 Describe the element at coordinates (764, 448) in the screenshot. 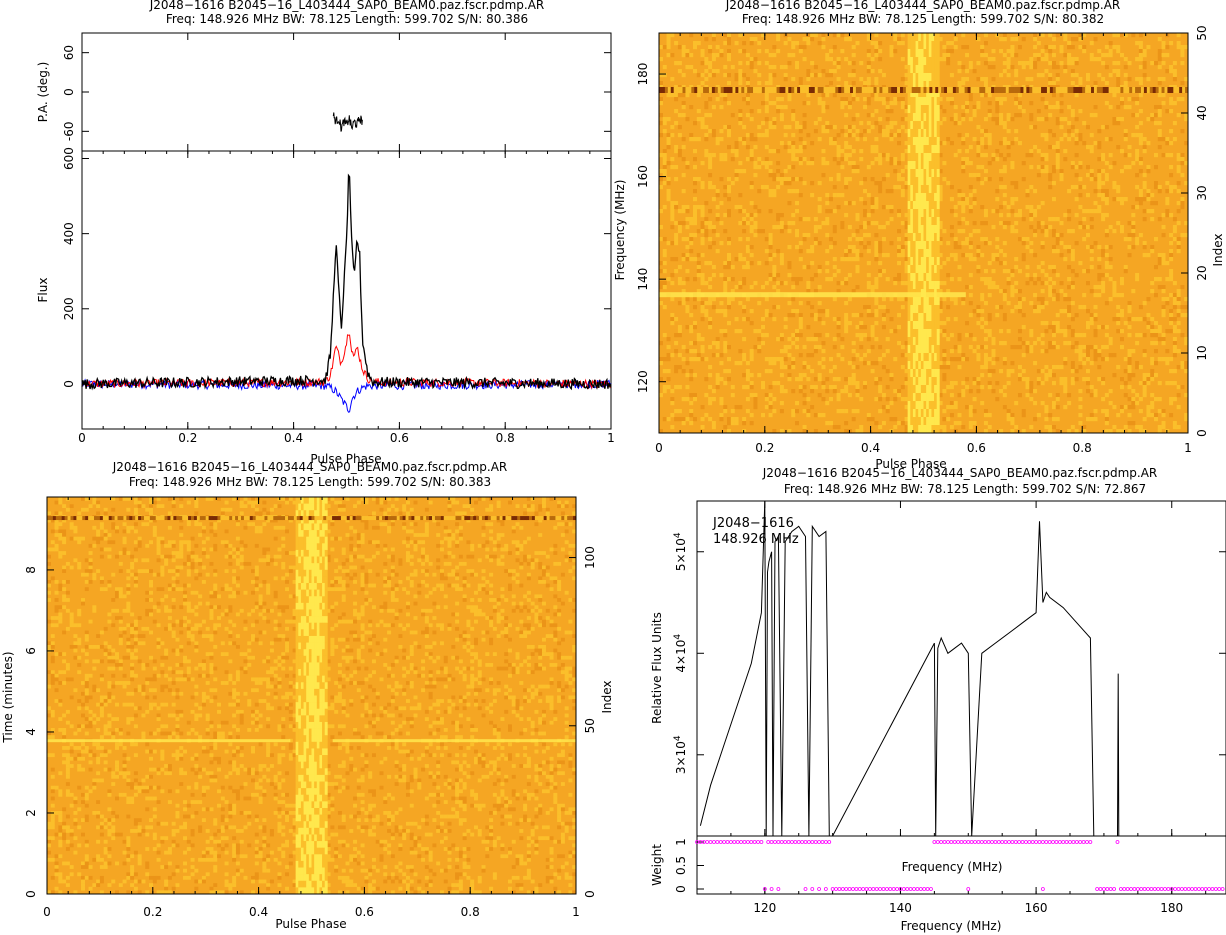

I see `chart2-xtick-label: 0.2` at that location.